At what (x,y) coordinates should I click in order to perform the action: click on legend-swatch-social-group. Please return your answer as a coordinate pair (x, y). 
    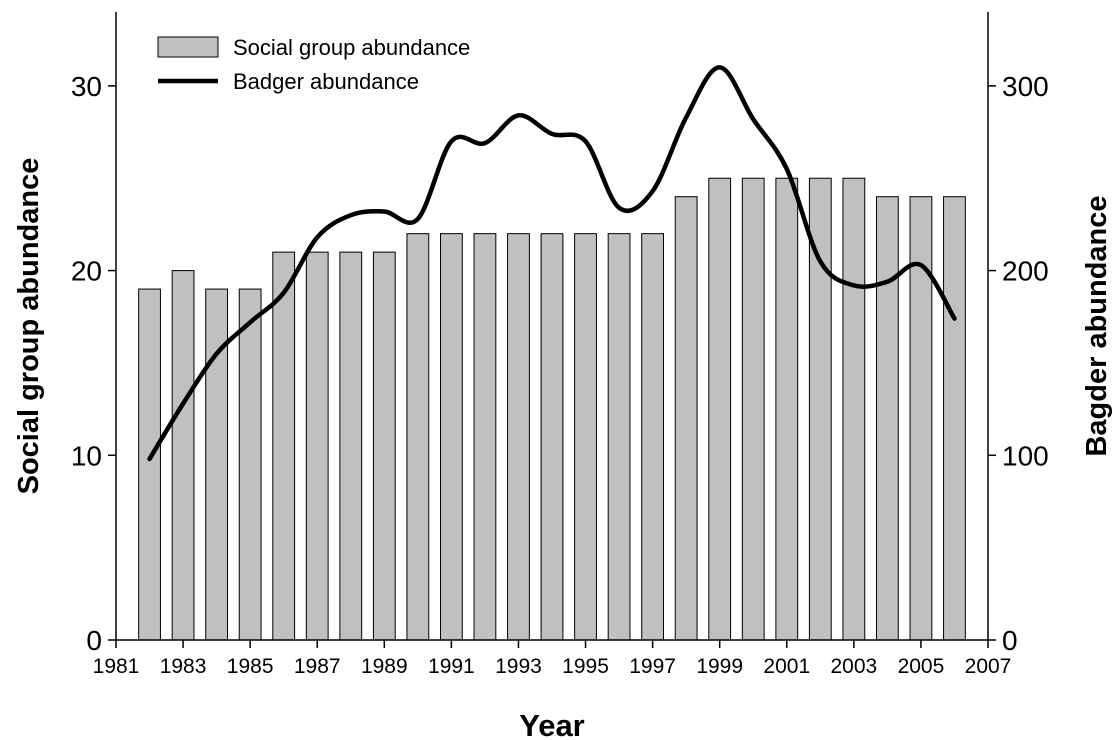
    Looking at the image, I should click on (188, 47).